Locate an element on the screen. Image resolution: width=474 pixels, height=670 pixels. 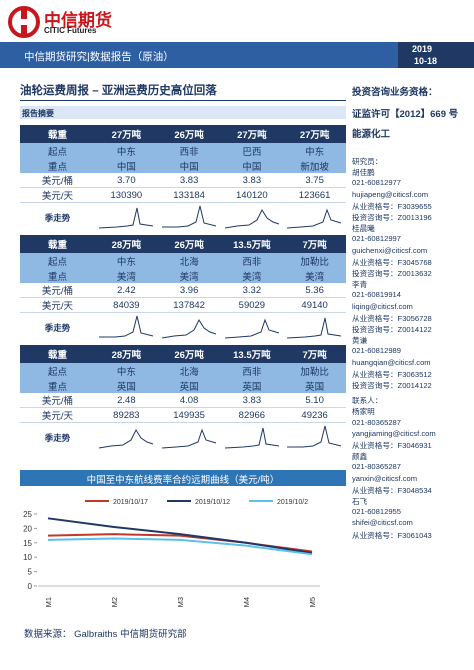
table-cell: 5.36 is located at coordinates (314, 290).